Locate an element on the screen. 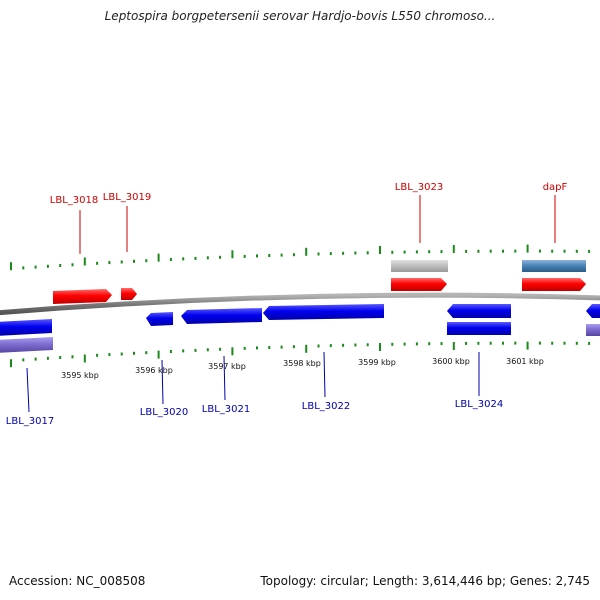 The image size is (600, 600). scale-label: 3597 kbp is located at coordinates (227, 366).